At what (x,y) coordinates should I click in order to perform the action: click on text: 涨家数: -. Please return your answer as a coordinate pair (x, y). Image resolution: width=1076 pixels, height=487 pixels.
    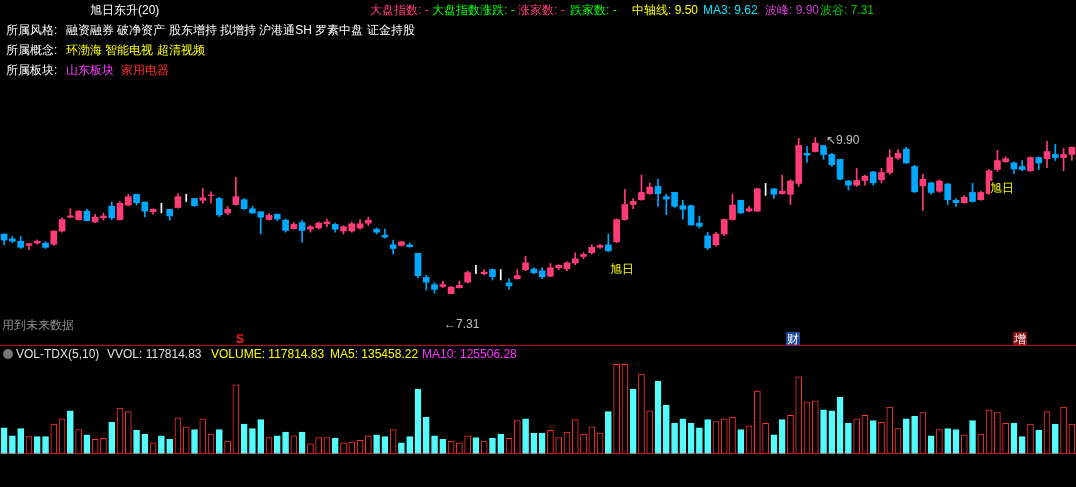
    Looking at the image, I should click on (541, 10).